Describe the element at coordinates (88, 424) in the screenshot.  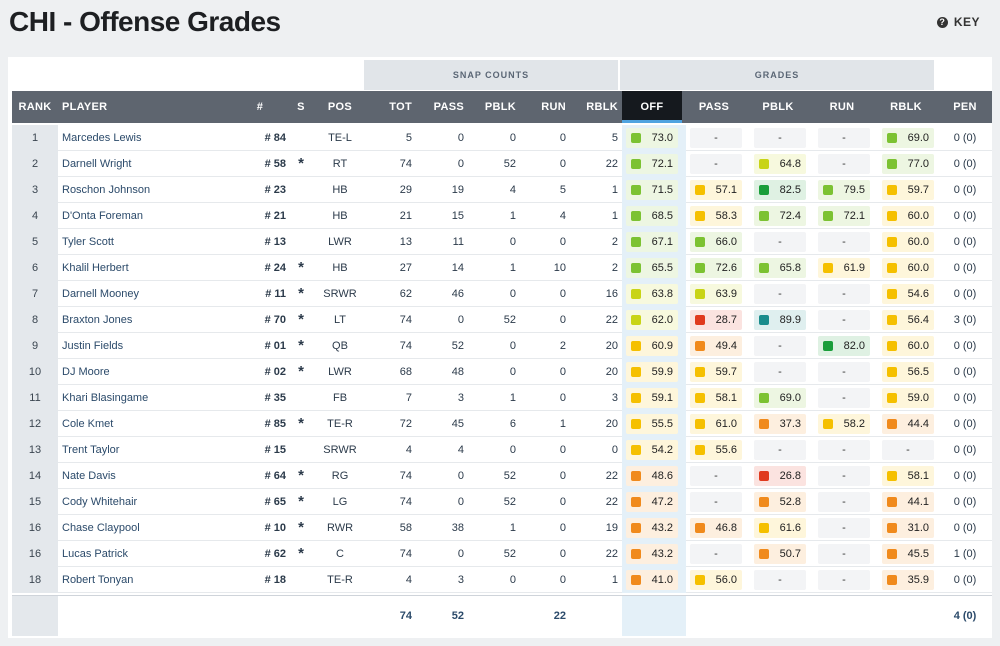
I see `player-name: Cole Kmet` at that location.